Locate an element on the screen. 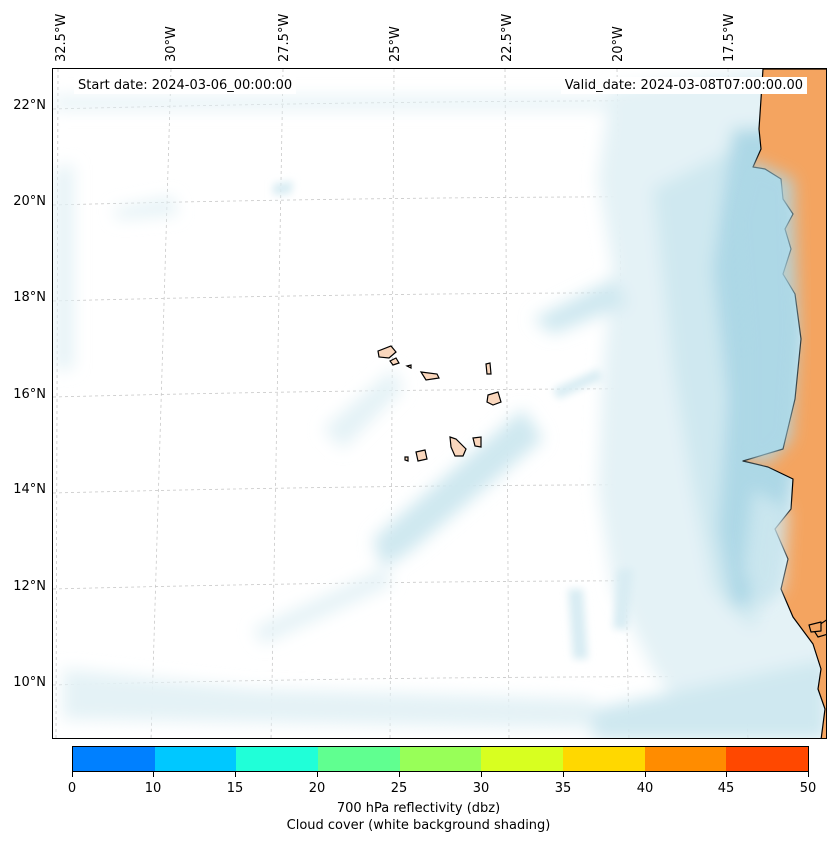 The height and width of the screenshot is (843, 837). lon-label-20w: 20°W is located at coordinates (618, 44).